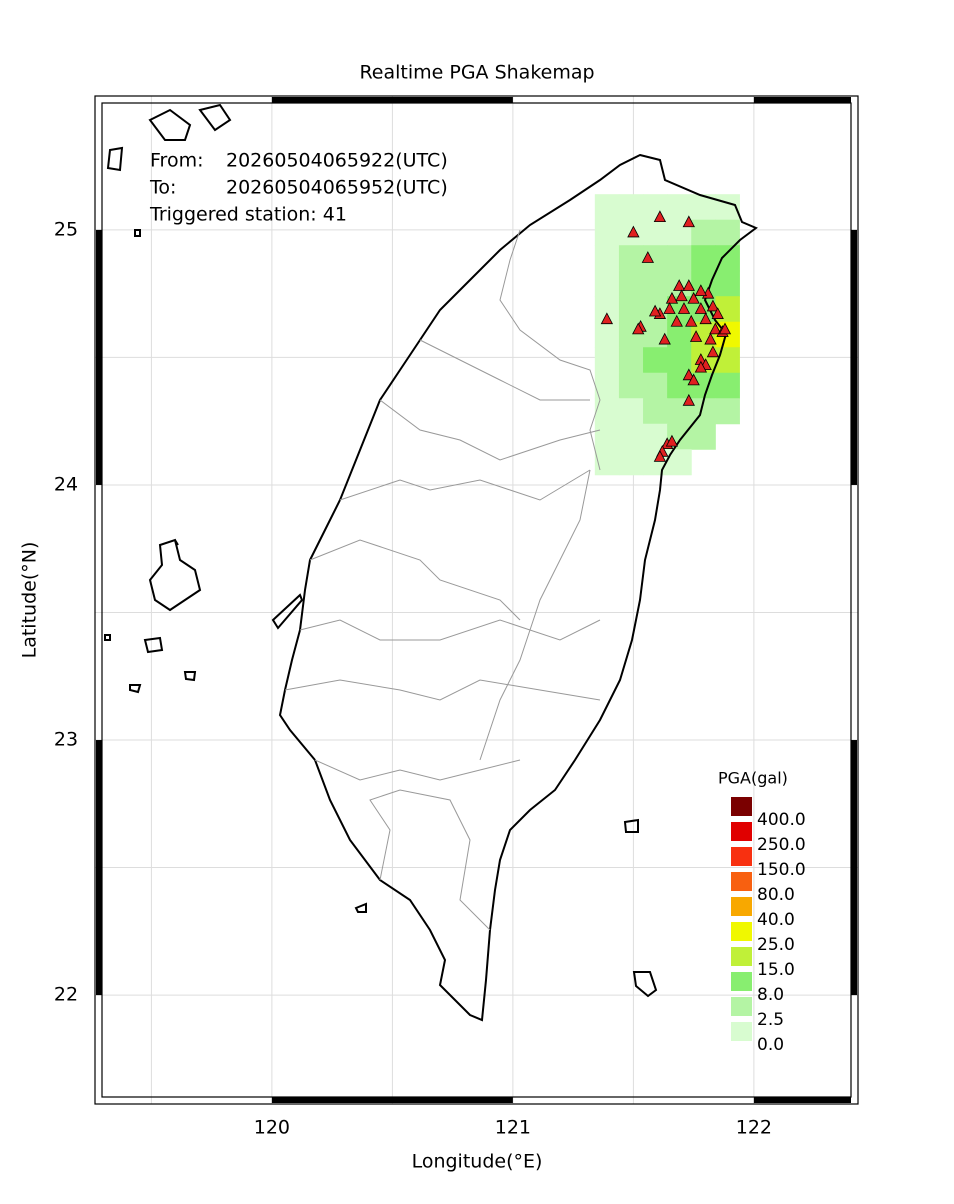 This screenshot has height=1204, width=954. What do you see at coordinates (476, 73) in the screenshot?
I see `map-title: Realtime PGA Shakemap` at bounding box center [476, 73].